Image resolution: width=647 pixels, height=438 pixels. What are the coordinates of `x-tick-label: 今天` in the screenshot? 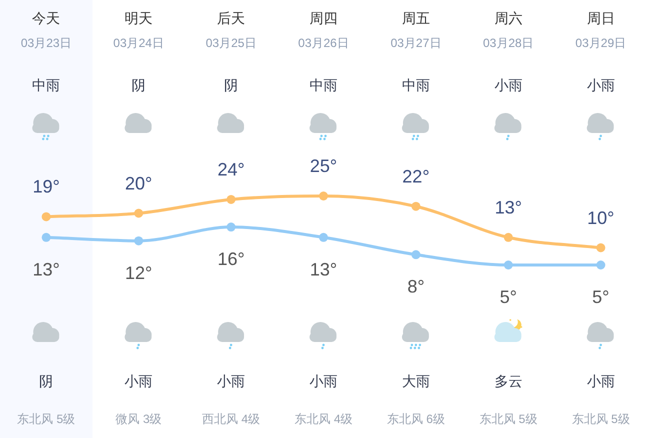 It's located at (46, 18).